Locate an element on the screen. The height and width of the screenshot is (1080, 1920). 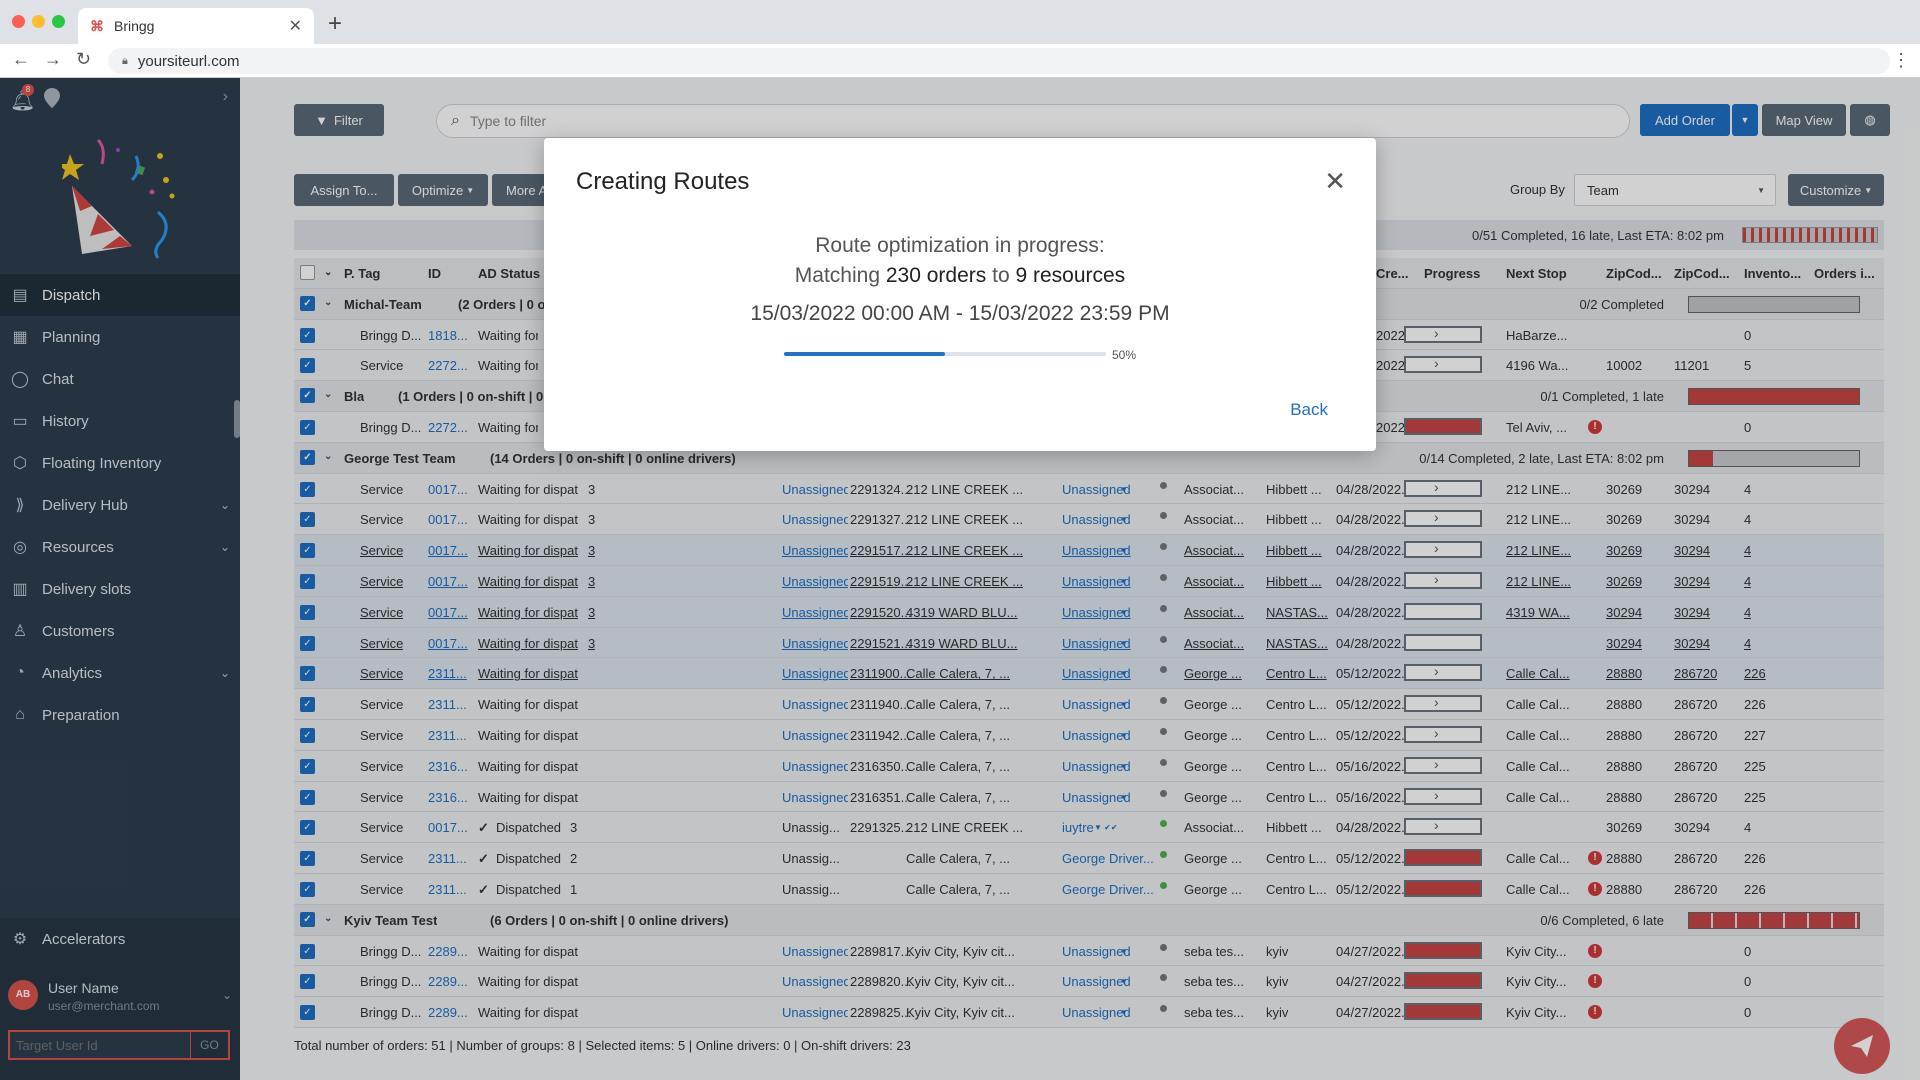
more-actions-button: More A is located at coordinates (522, 190).